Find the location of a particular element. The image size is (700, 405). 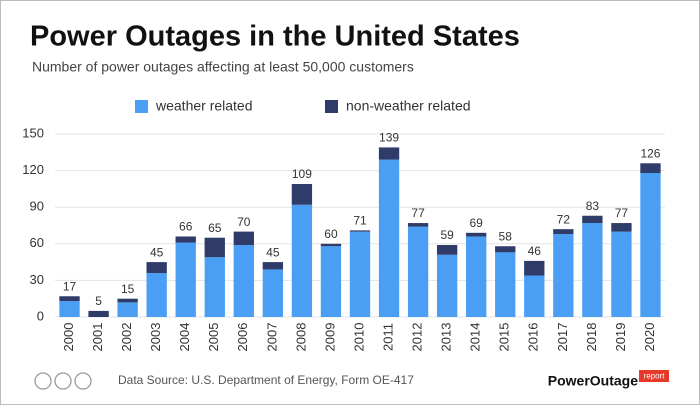

x-tick-label: 2014 is located at coordinates (475, 337).